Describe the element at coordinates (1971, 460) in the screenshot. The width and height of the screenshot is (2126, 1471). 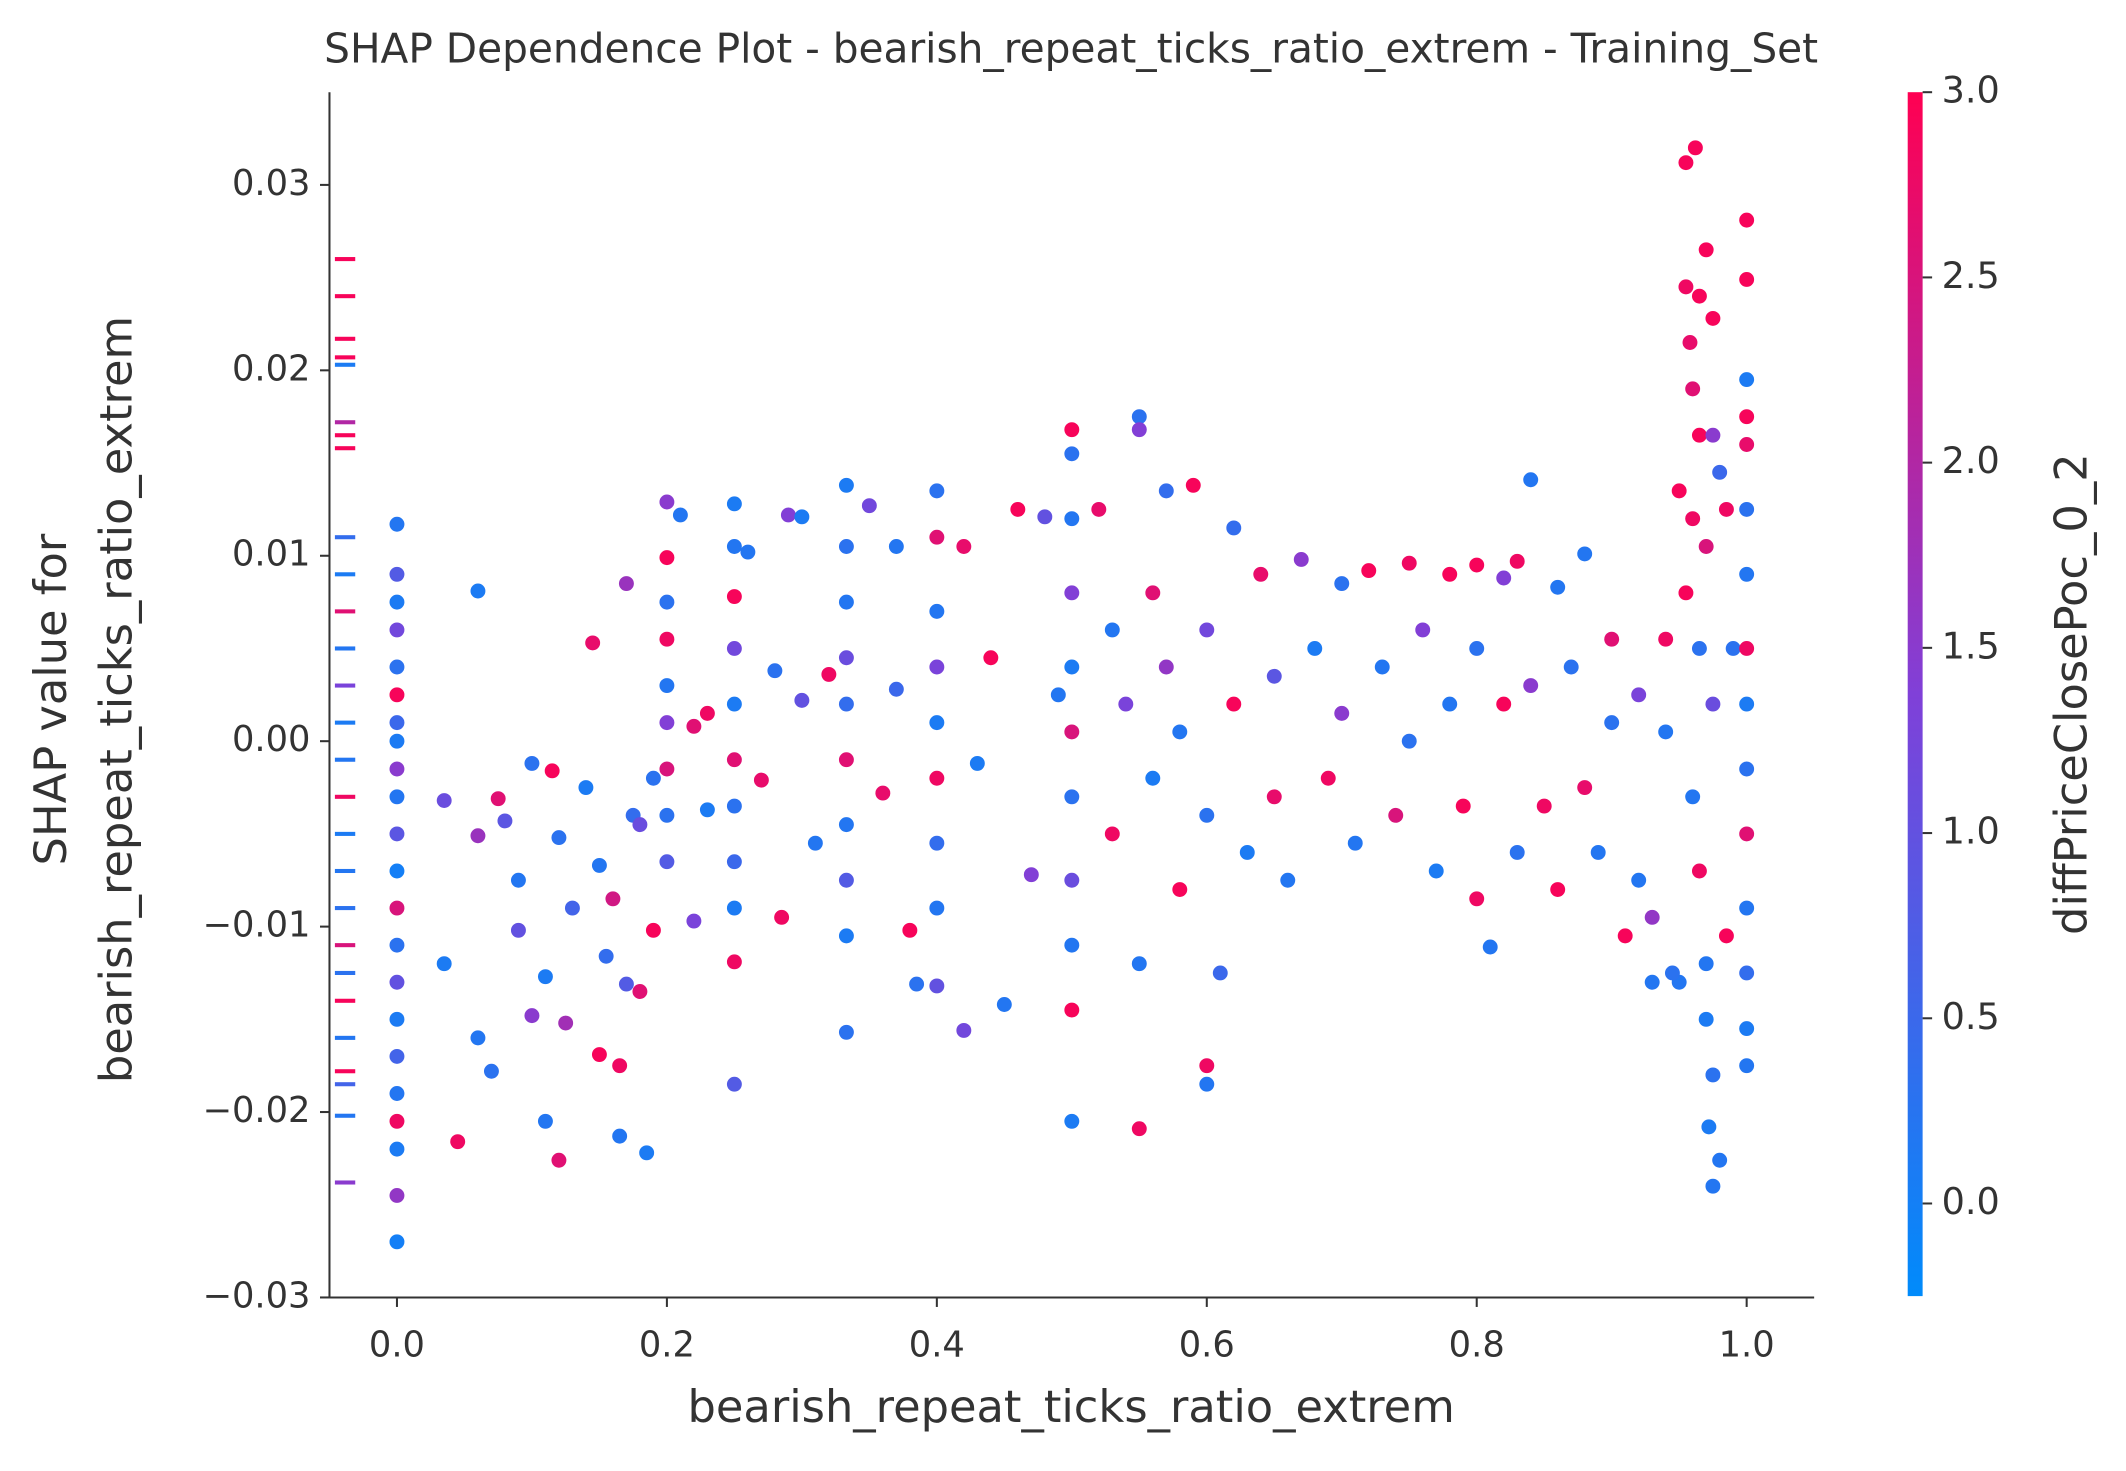
I see `colorbar-tick-label: 2.0` at that location.